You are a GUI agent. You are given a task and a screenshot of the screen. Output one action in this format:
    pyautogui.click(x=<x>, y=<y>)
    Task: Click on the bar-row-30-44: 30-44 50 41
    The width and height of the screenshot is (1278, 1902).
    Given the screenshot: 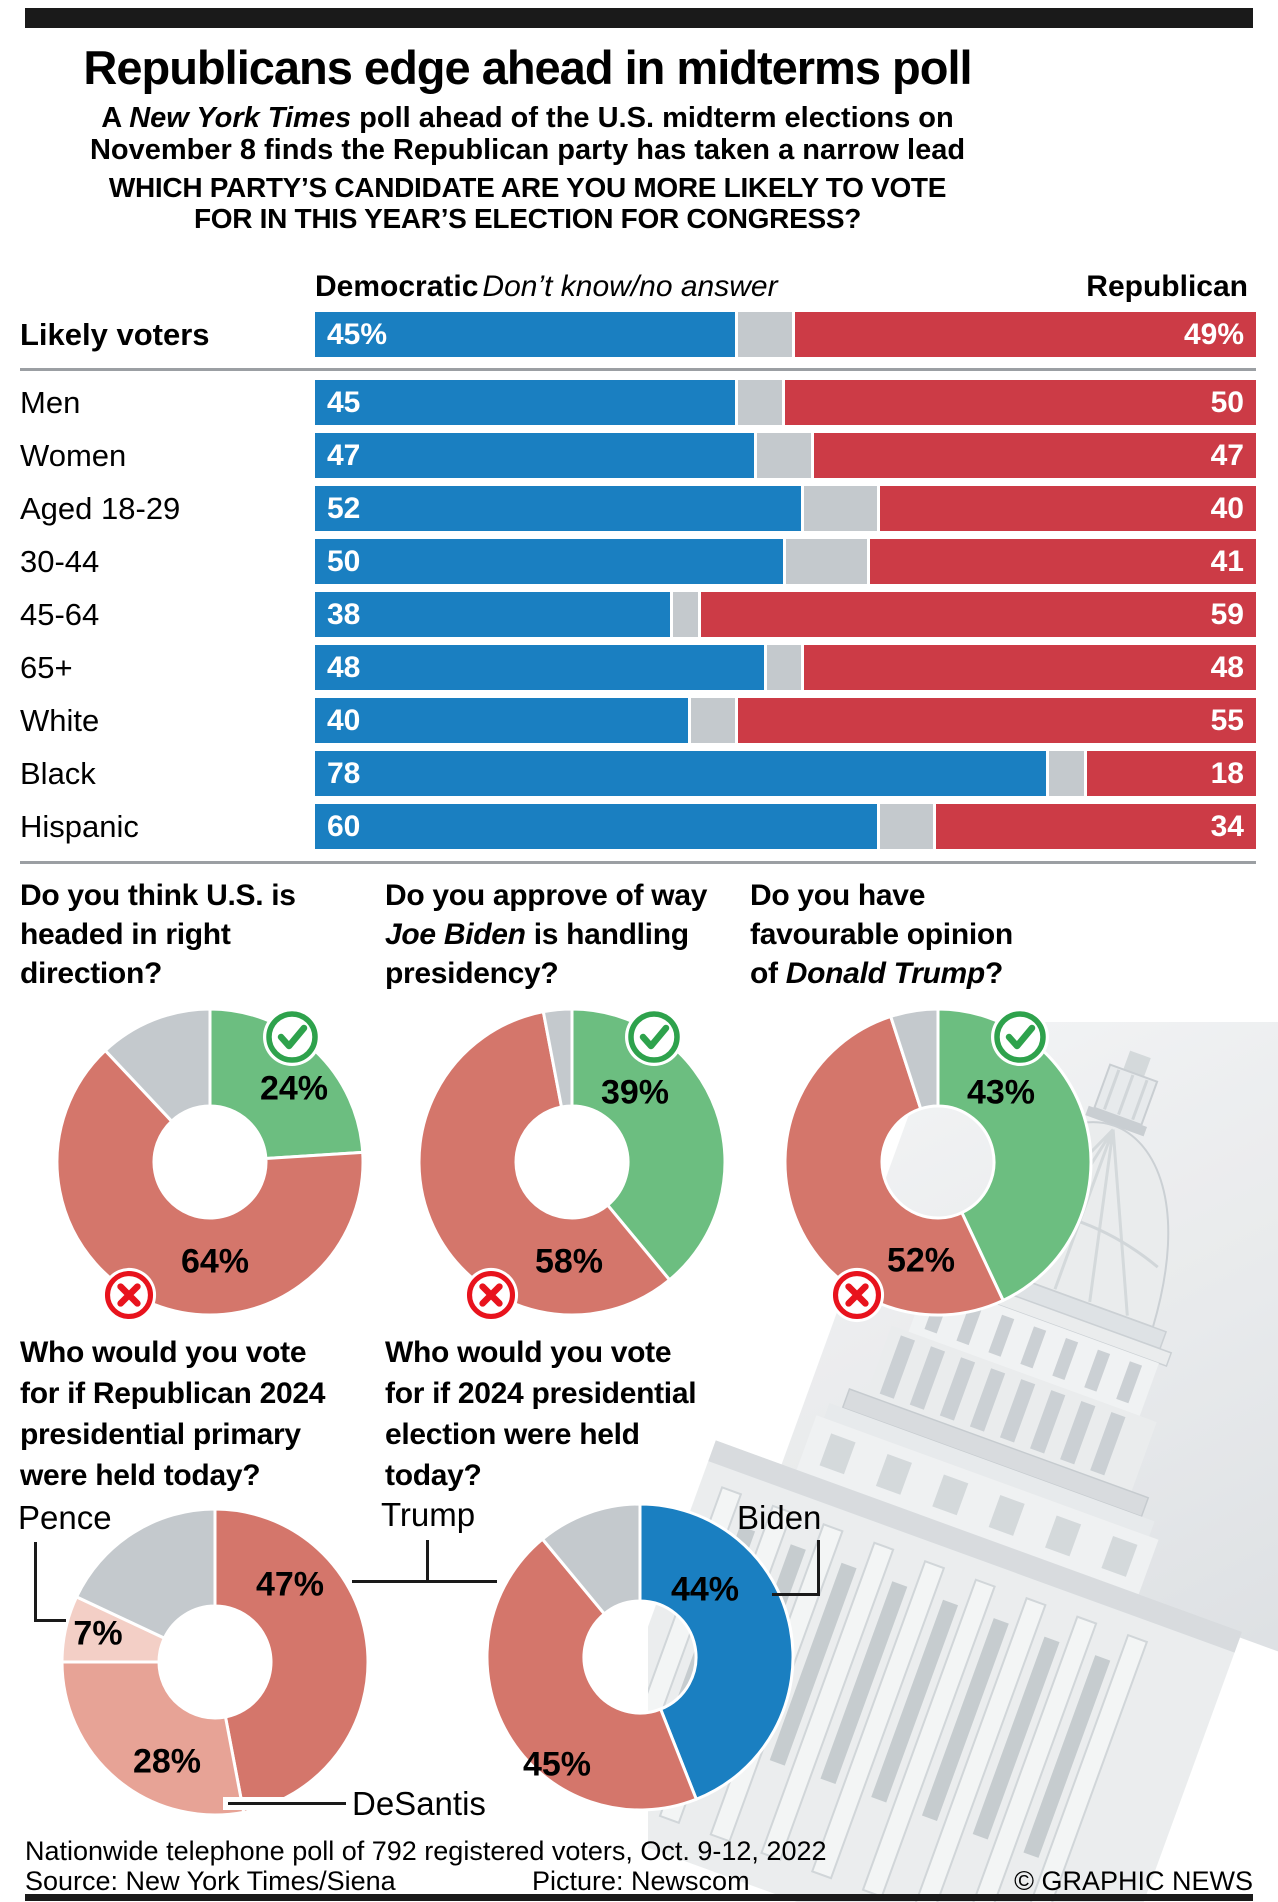 What is the action you would take?
    pyautogui.click(x=638, y=561)
    